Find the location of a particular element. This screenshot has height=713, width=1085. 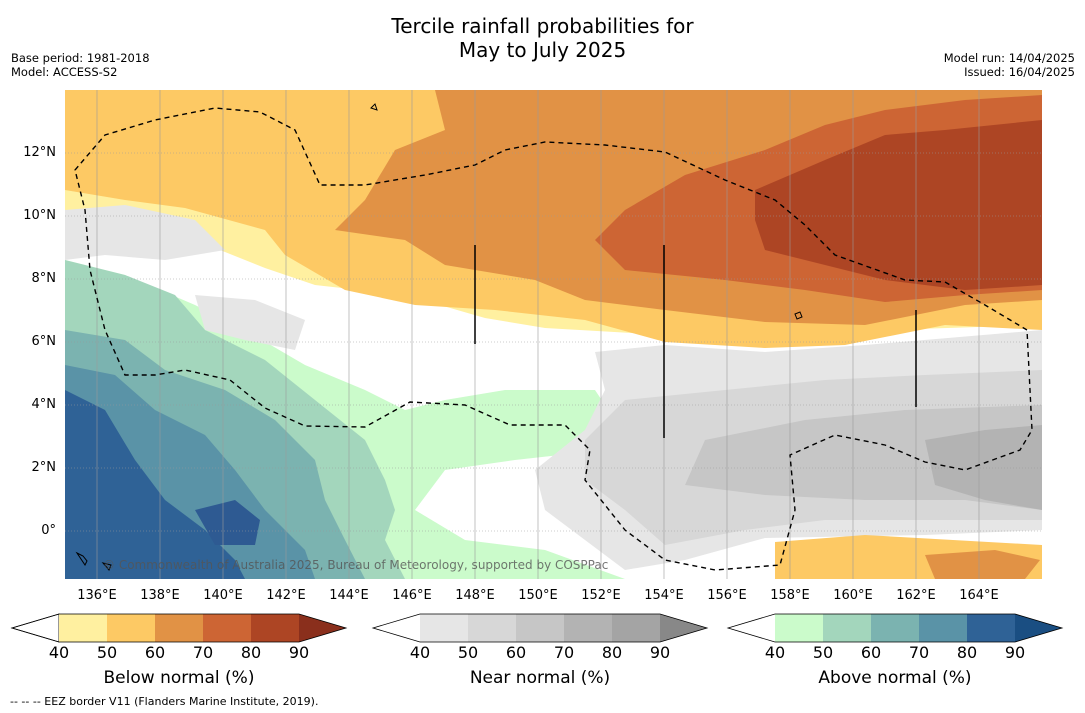

cb-below-outline is located at coordinates (179, 628).